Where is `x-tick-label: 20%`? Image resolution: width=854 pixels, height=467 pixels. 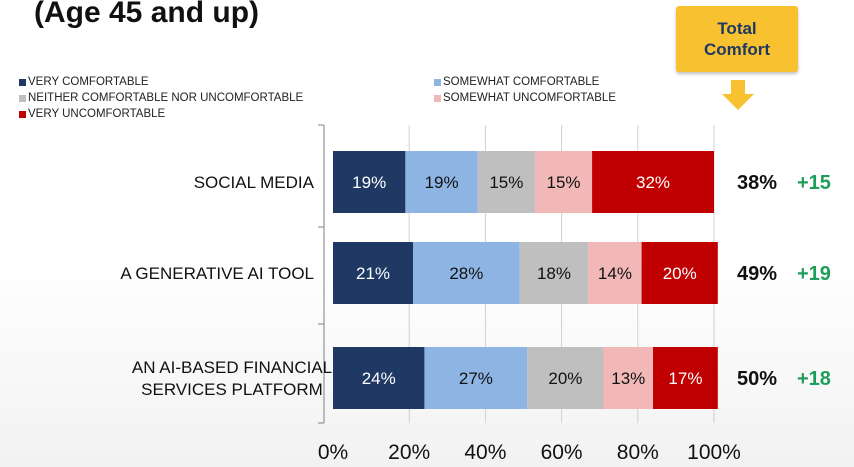
x-tick-label: 20% is located at coordinates (409, 452).